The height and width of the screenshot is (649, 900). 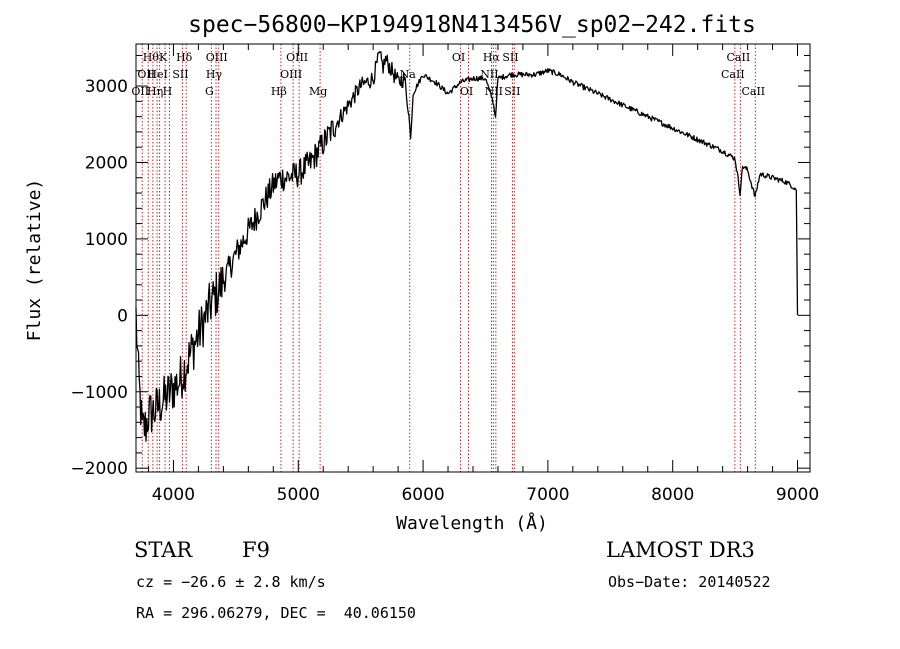 I want to click on spectral-line-label: H, so click(x=168, y=91).